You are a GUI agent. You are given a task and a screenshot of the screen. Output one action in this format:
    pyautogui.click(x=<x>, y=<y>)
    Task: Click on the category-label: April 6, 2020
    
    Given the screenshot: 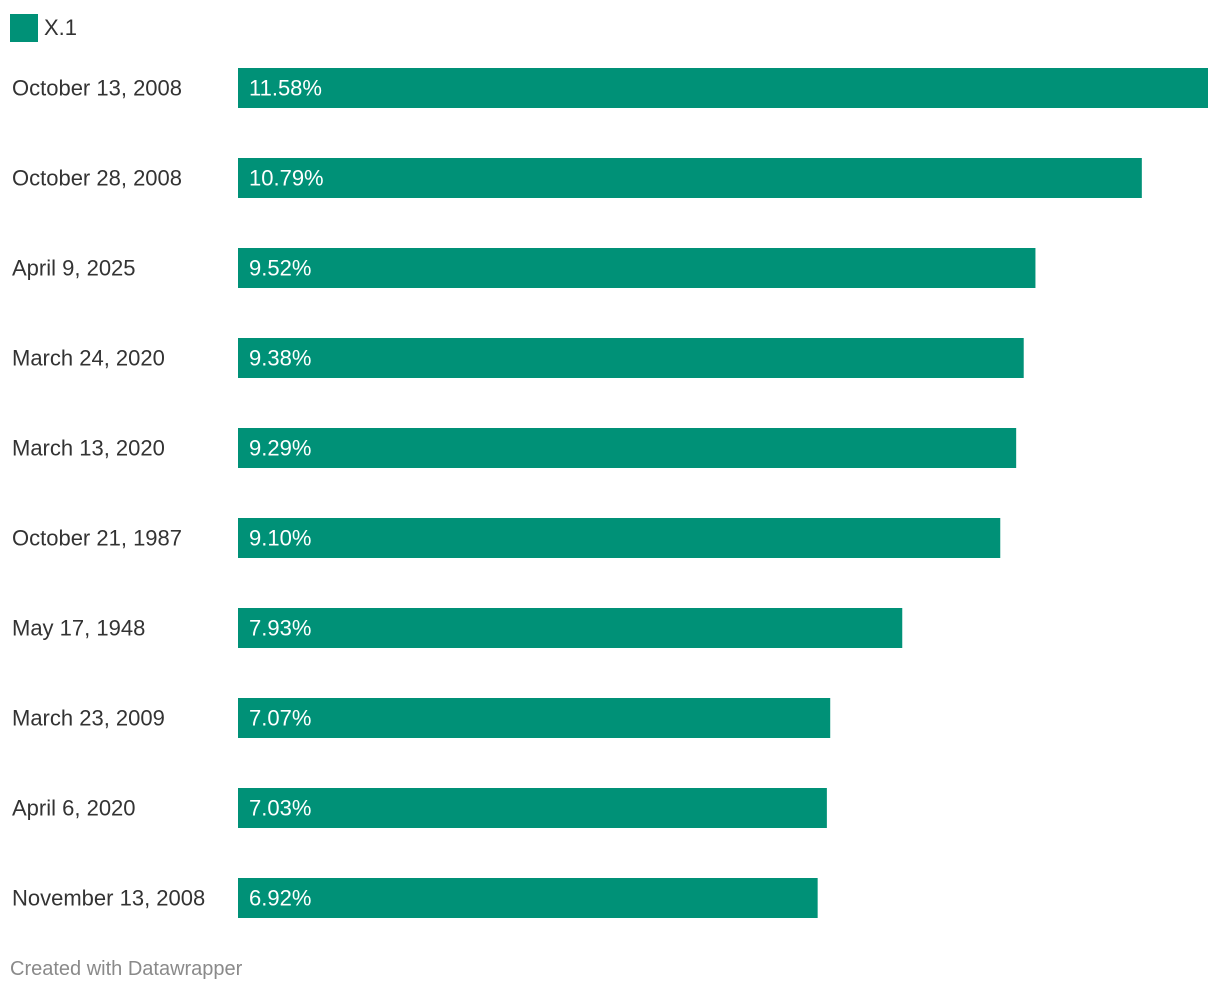 What is the action you would take?
    pyautogui.click(x=74, y=808)
    